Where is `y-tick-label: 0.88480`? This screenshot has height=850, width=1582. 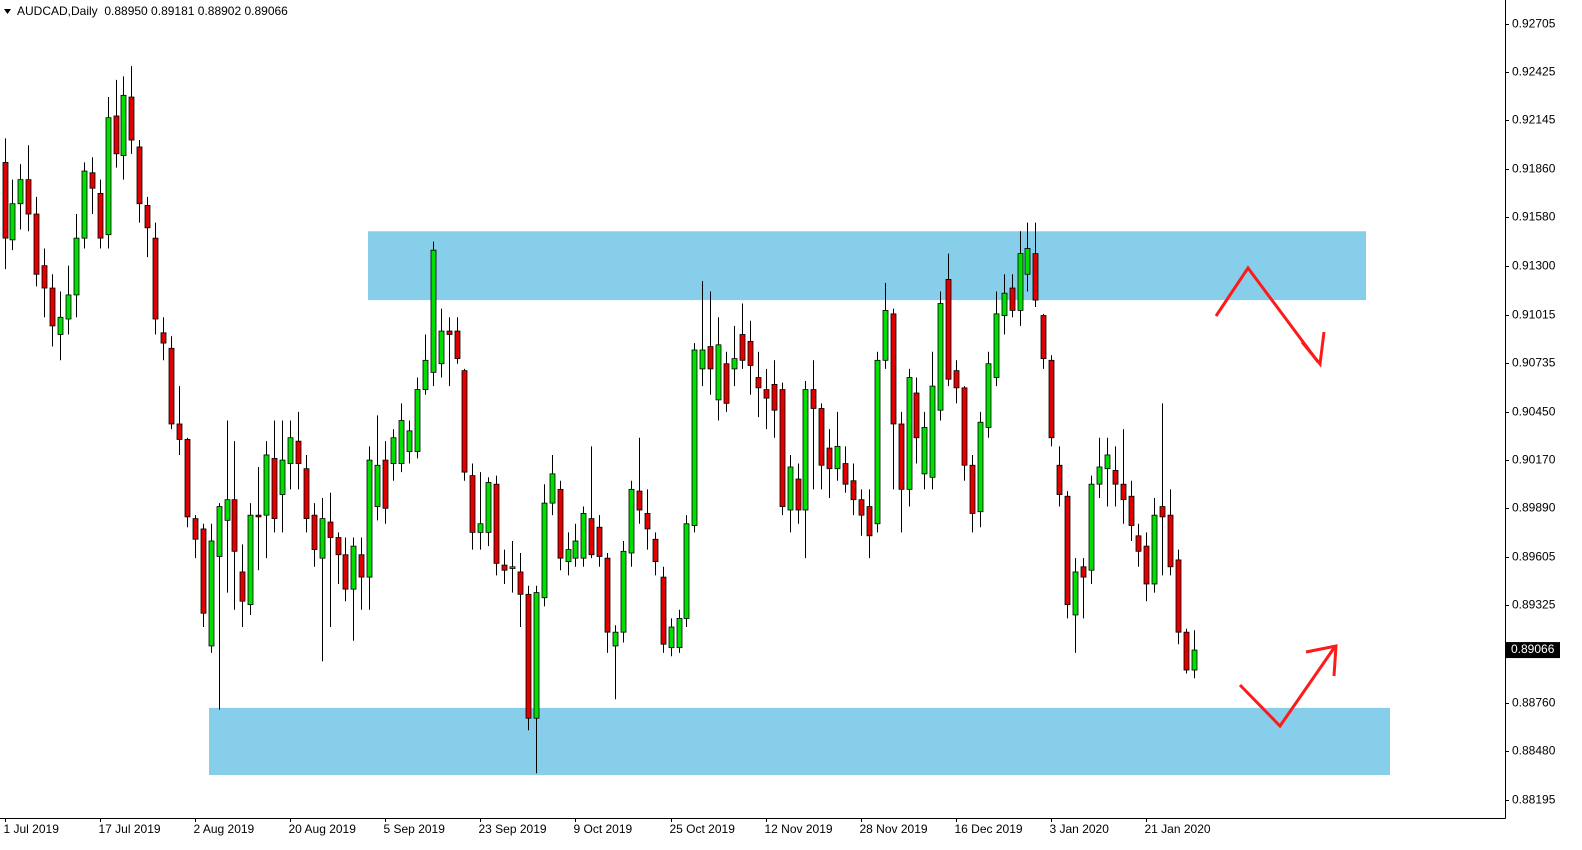
y-tick-label: 0.88480 is located at coordinates (1534, 751).